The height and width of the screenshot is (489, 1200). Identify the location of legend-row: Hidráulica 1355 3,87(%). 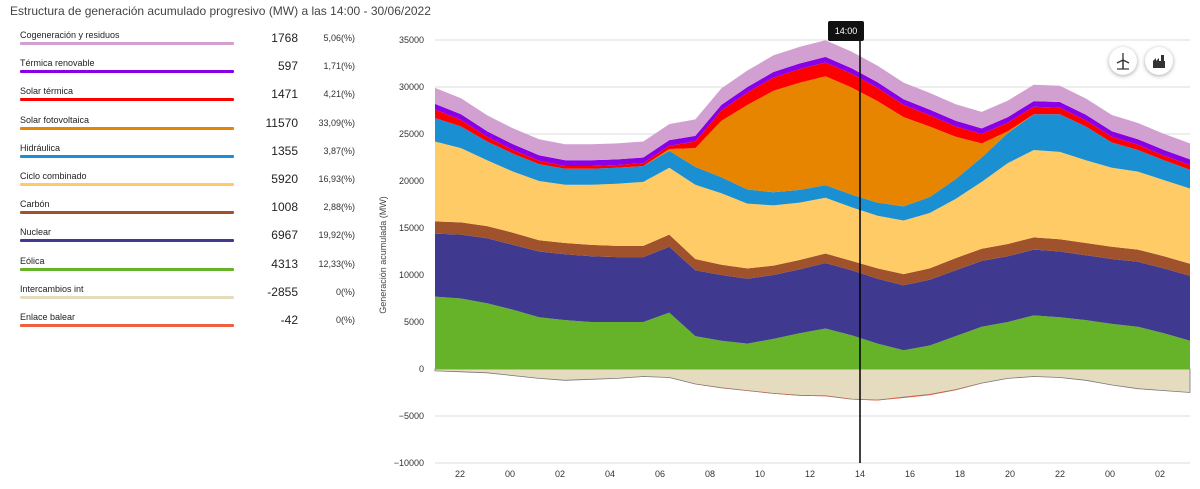
(192, 157).